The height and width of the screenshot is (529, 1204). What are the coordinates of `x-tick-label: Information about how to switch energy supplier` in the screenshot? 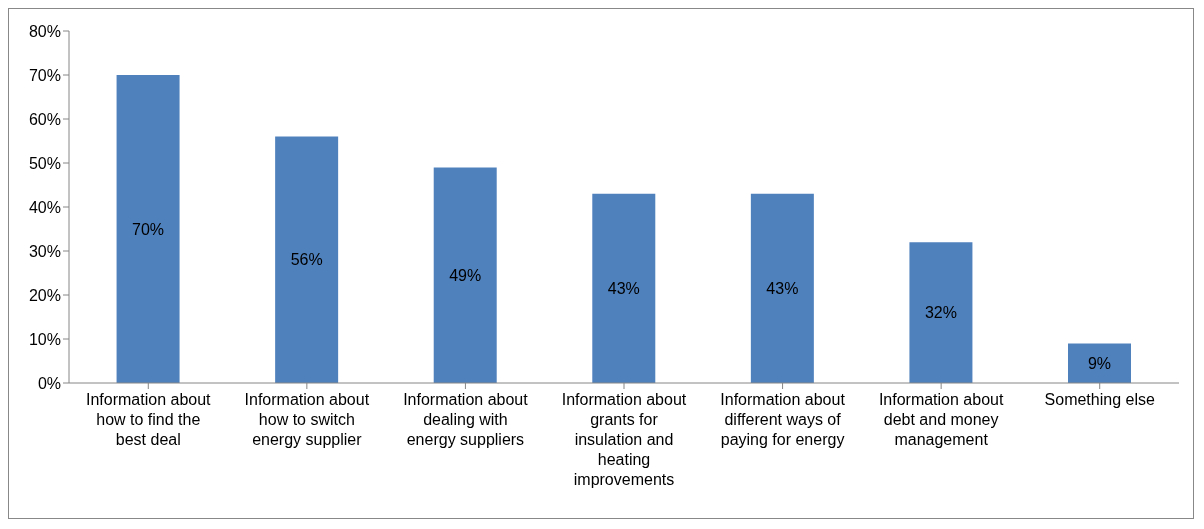 It's located at (307, 419).